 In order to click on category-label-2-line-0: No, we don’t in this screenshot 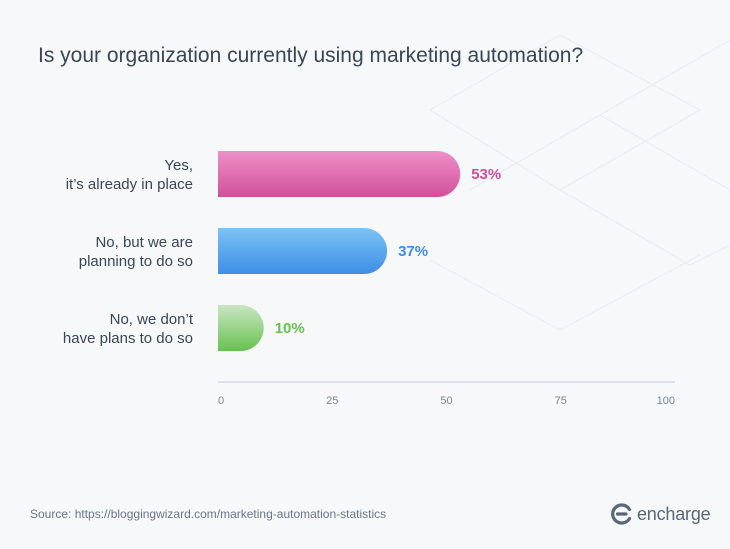, I will do `click(152, 319)`.